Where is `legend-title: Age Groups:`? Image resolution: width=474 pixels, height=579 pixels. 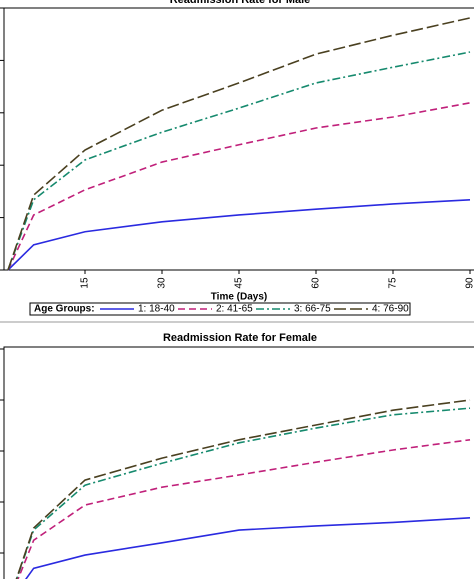 legend-title: Age Groups: is located at coordinates (64, 309).